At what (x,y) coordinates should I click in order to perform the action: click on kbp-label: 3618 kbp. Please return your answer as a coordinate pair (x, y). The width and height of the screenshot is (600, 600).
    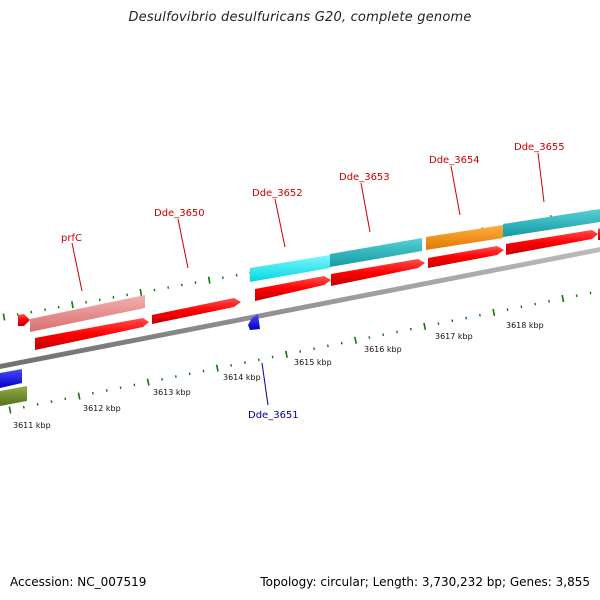
    Looking at the image, I should click on (525, 325).